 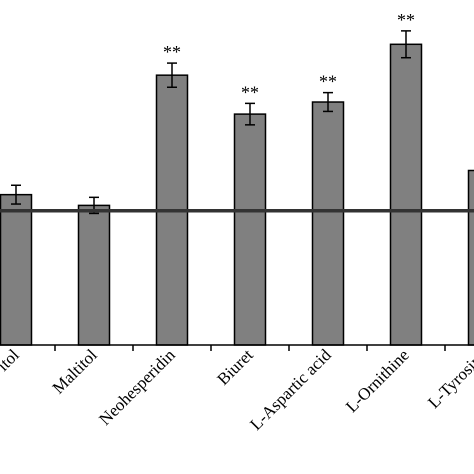 I want to click on x-tick-label: L-Aspartic acid, so click(x=290, y=389).